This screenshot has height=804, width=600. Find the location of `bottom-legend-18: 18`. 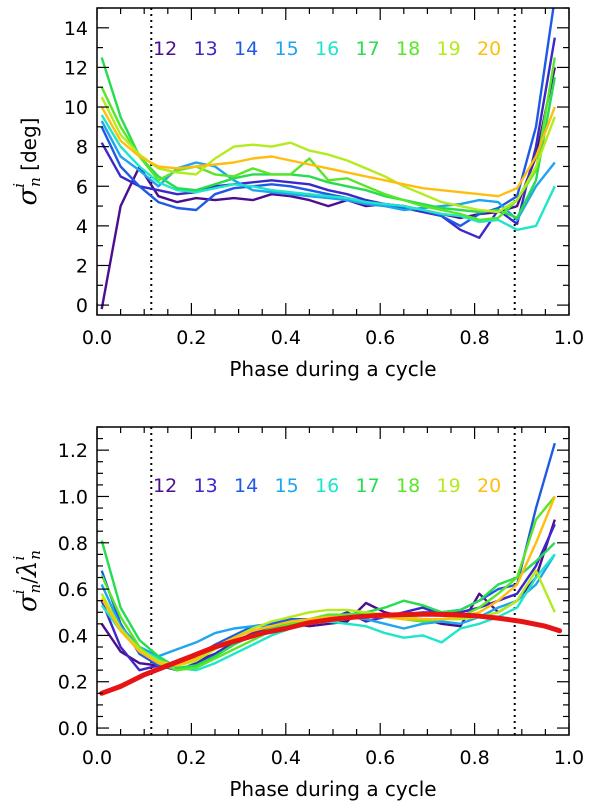

bottom-legend-18: 18 is located at coordinates (408, 486).